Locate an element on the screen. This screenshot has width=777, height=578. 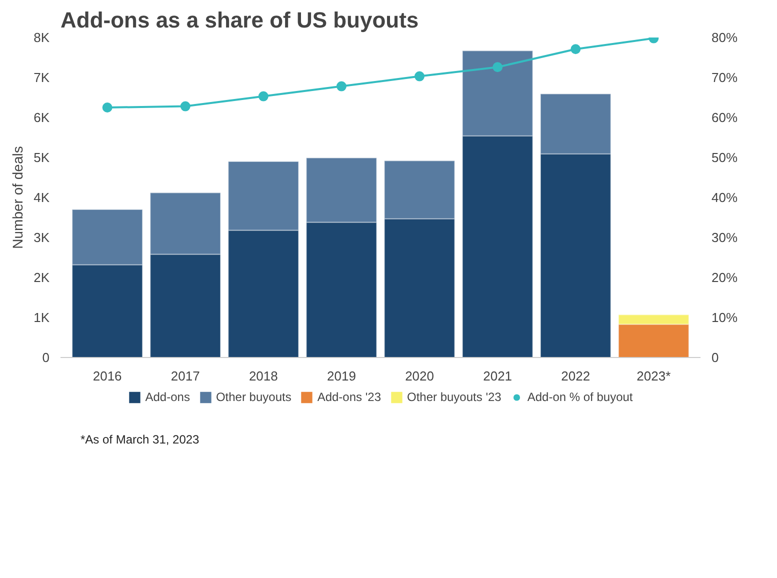
y2-tick-label: 60% is located at coordinates (725, 117).